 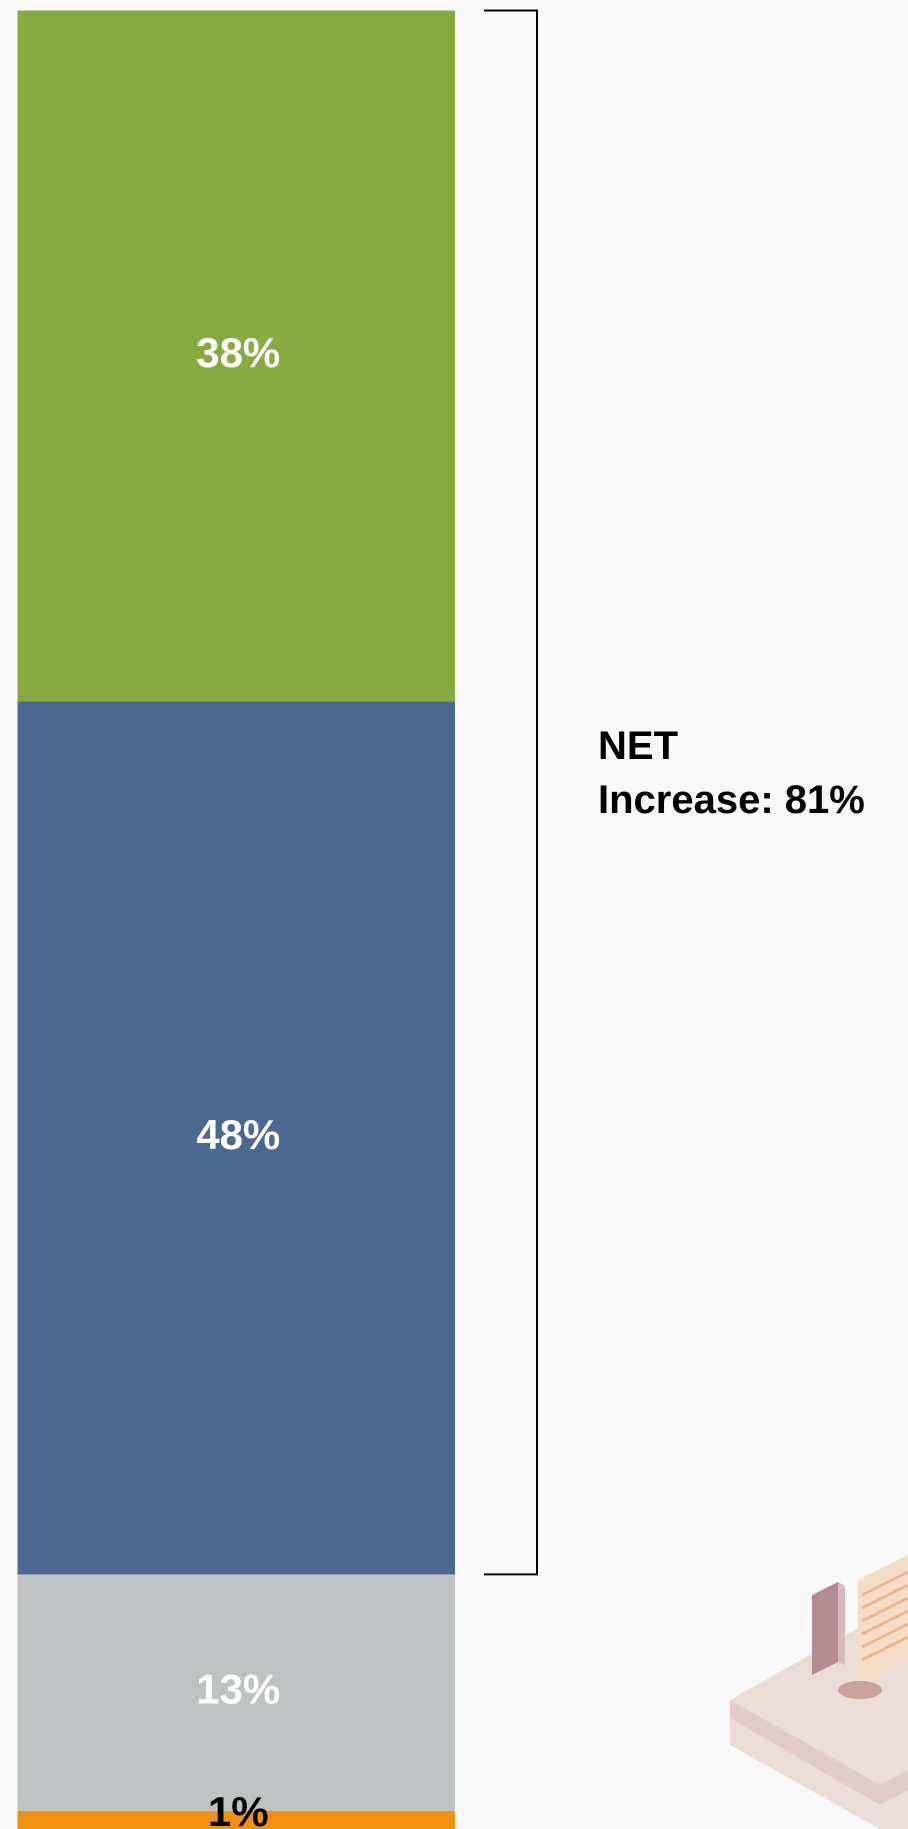 I want to click on annotation: NET, so click(x=638, y=746).